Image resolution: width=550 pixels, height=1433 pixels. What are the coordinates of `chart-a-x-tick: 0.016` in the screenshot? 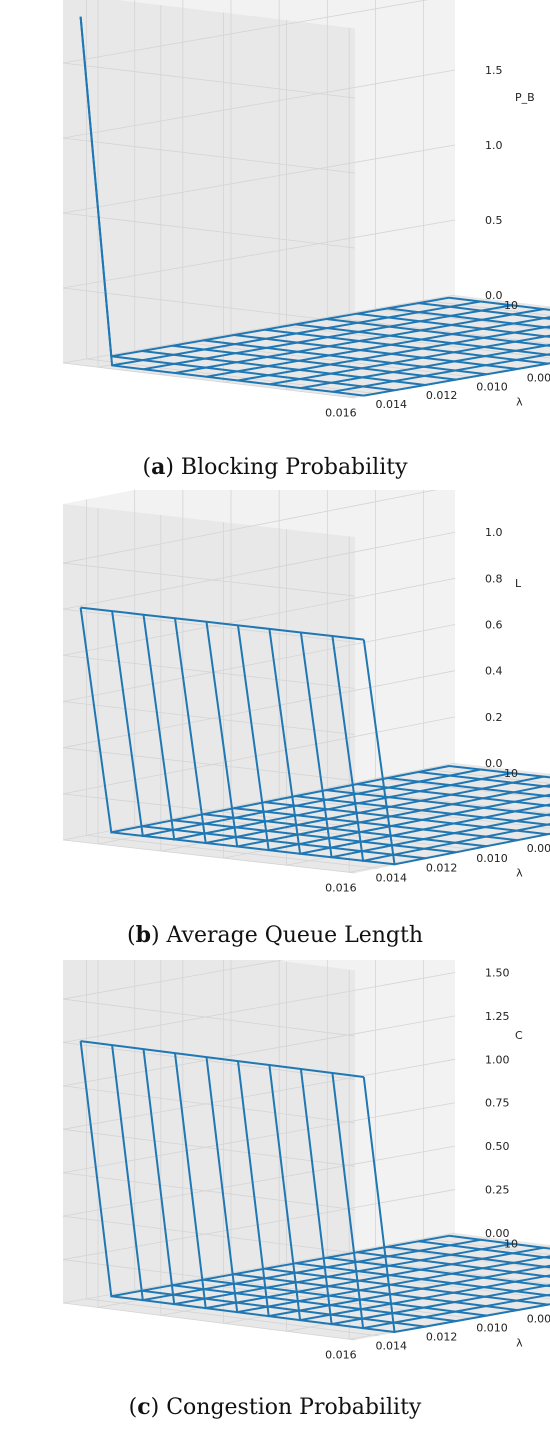 It's located at (341, 413).